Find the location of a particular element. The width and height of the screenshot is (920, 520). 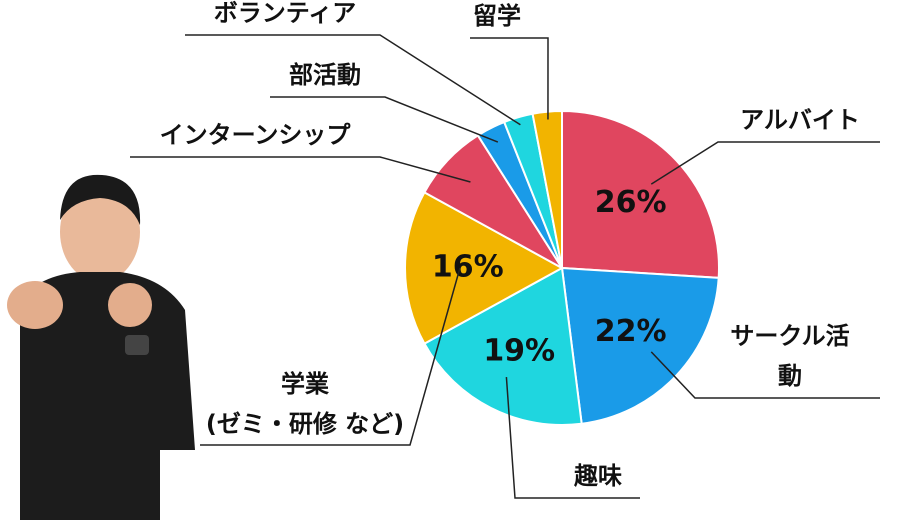

category-label: 留学 is located at coordinates (497, 16).